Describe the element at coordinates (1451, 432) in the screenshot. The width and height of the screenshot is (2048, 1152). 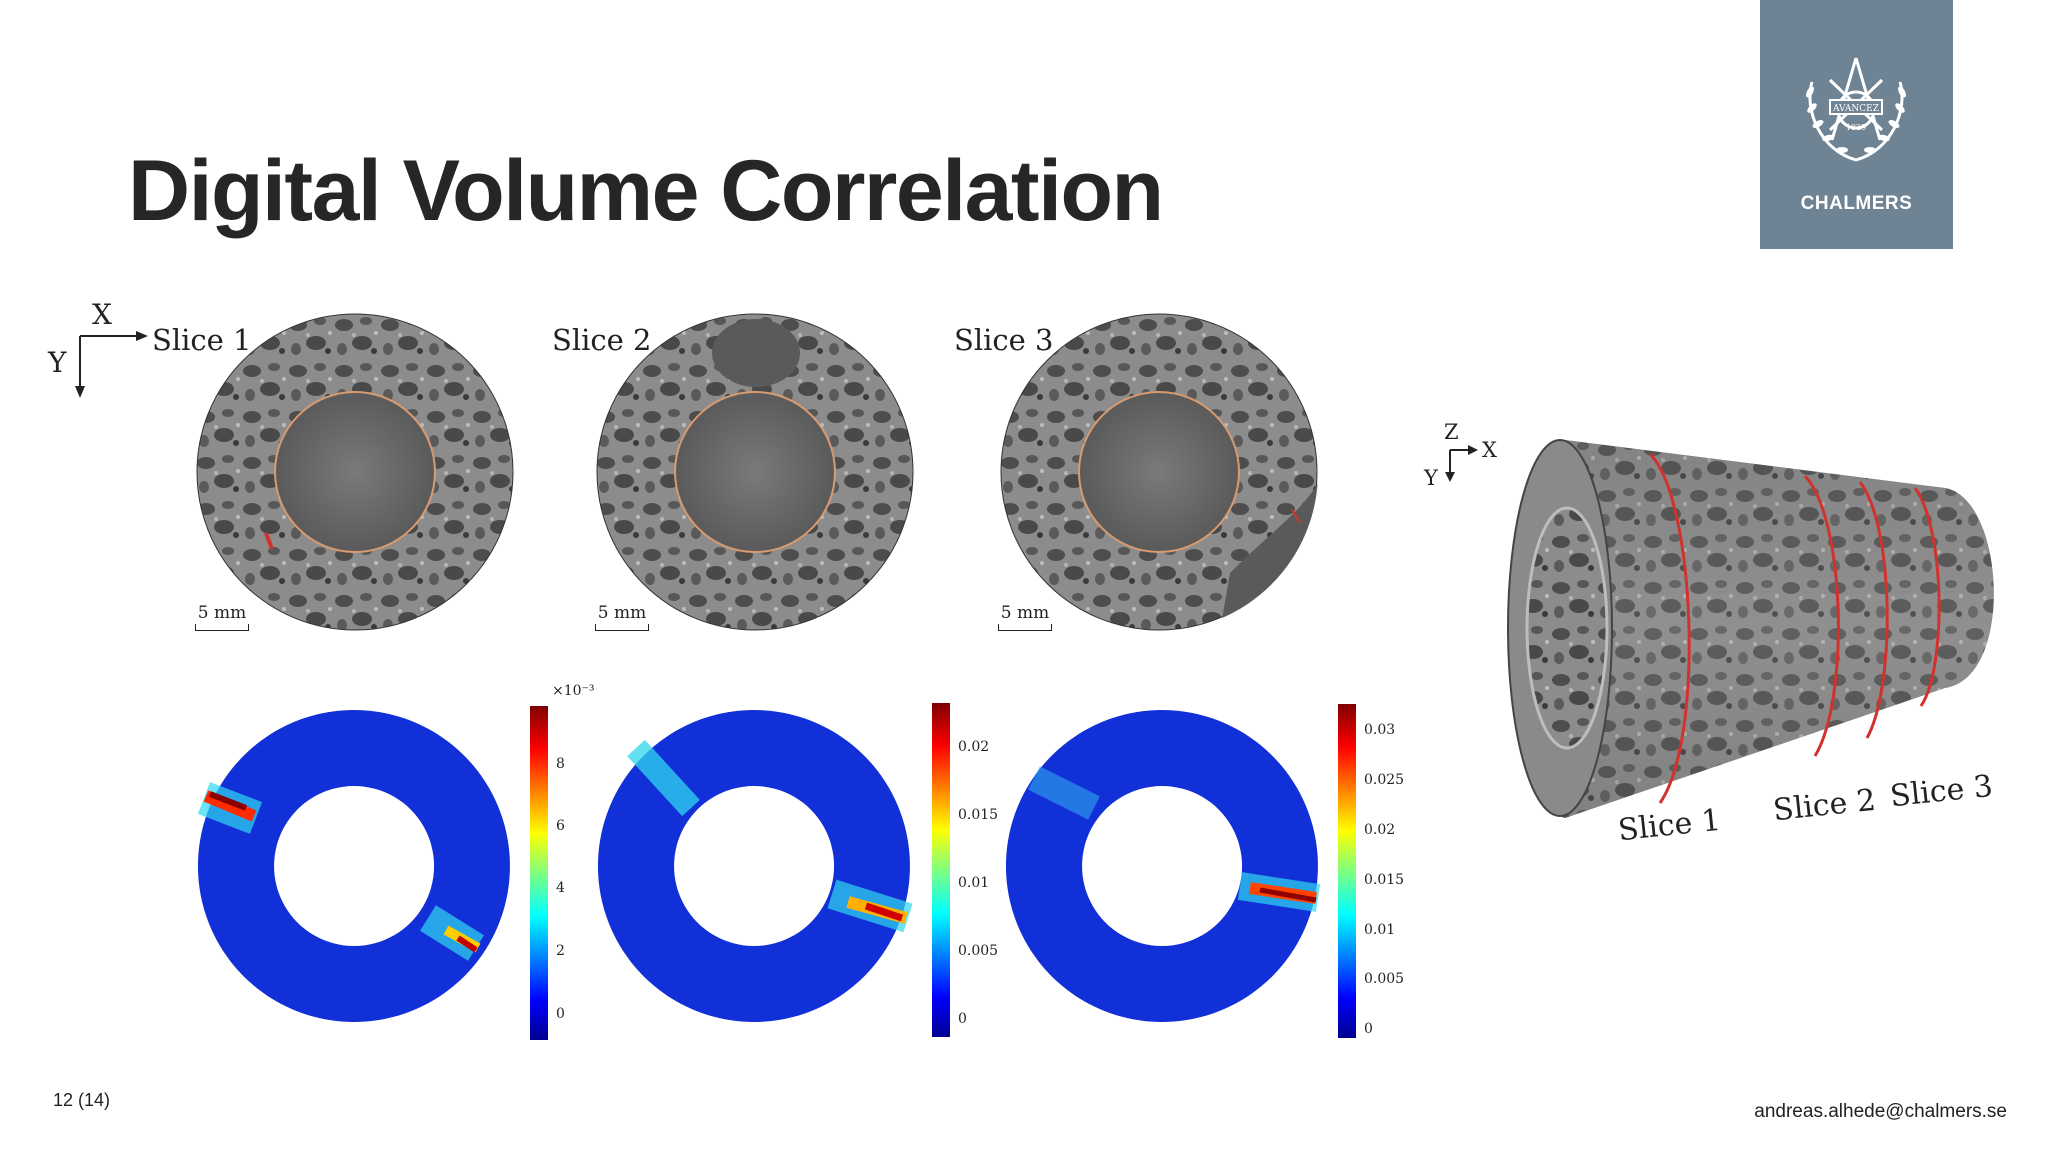
I see `axis-3d-z-label: Z` at that location.